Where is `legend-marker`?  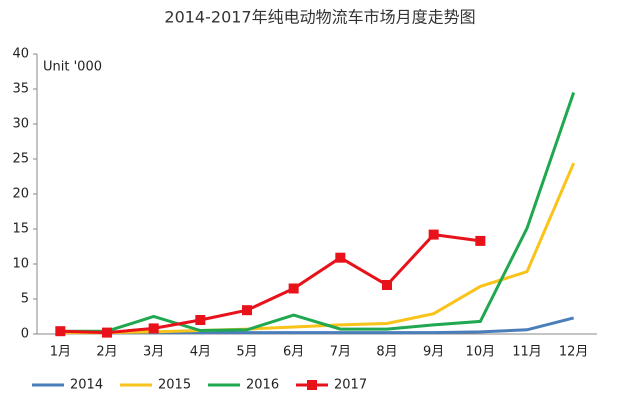 legend-marker is located at coordinates (312, 385).